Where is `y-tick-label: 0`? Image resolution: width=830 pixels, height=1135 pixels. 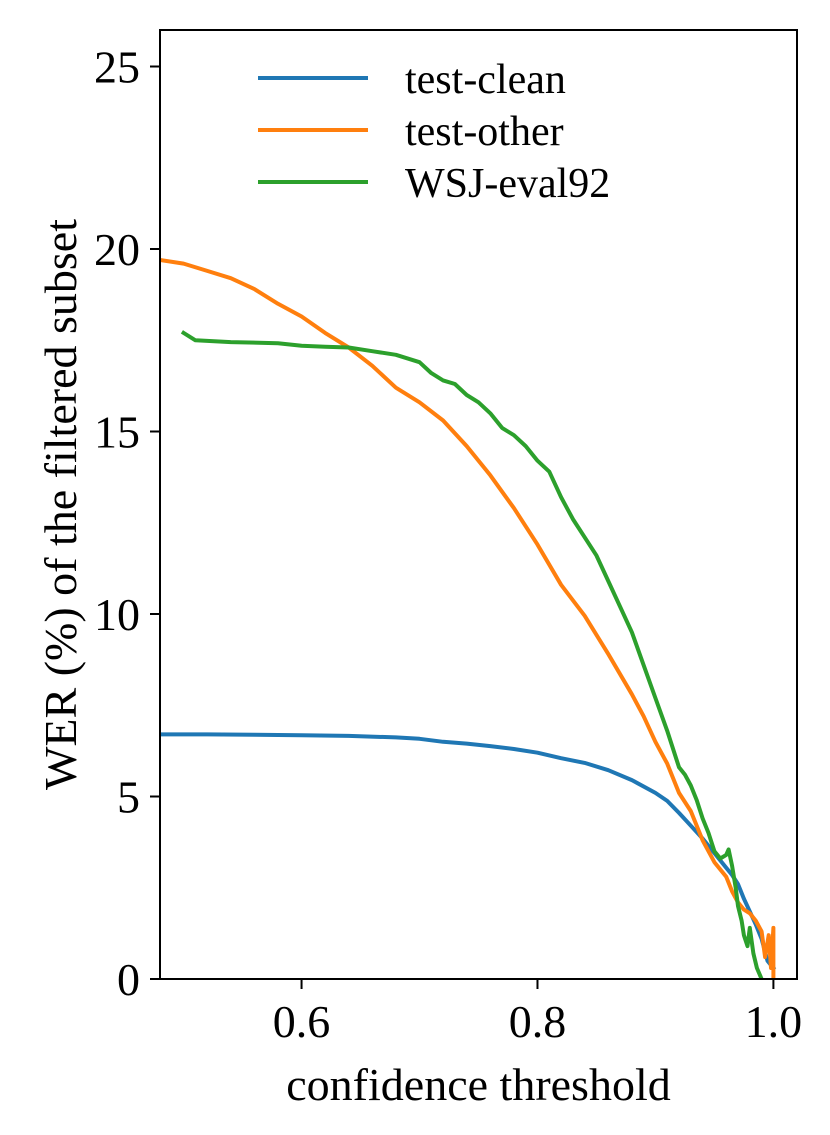 y-tick-label: 0 is located at coordinates (128, 979).